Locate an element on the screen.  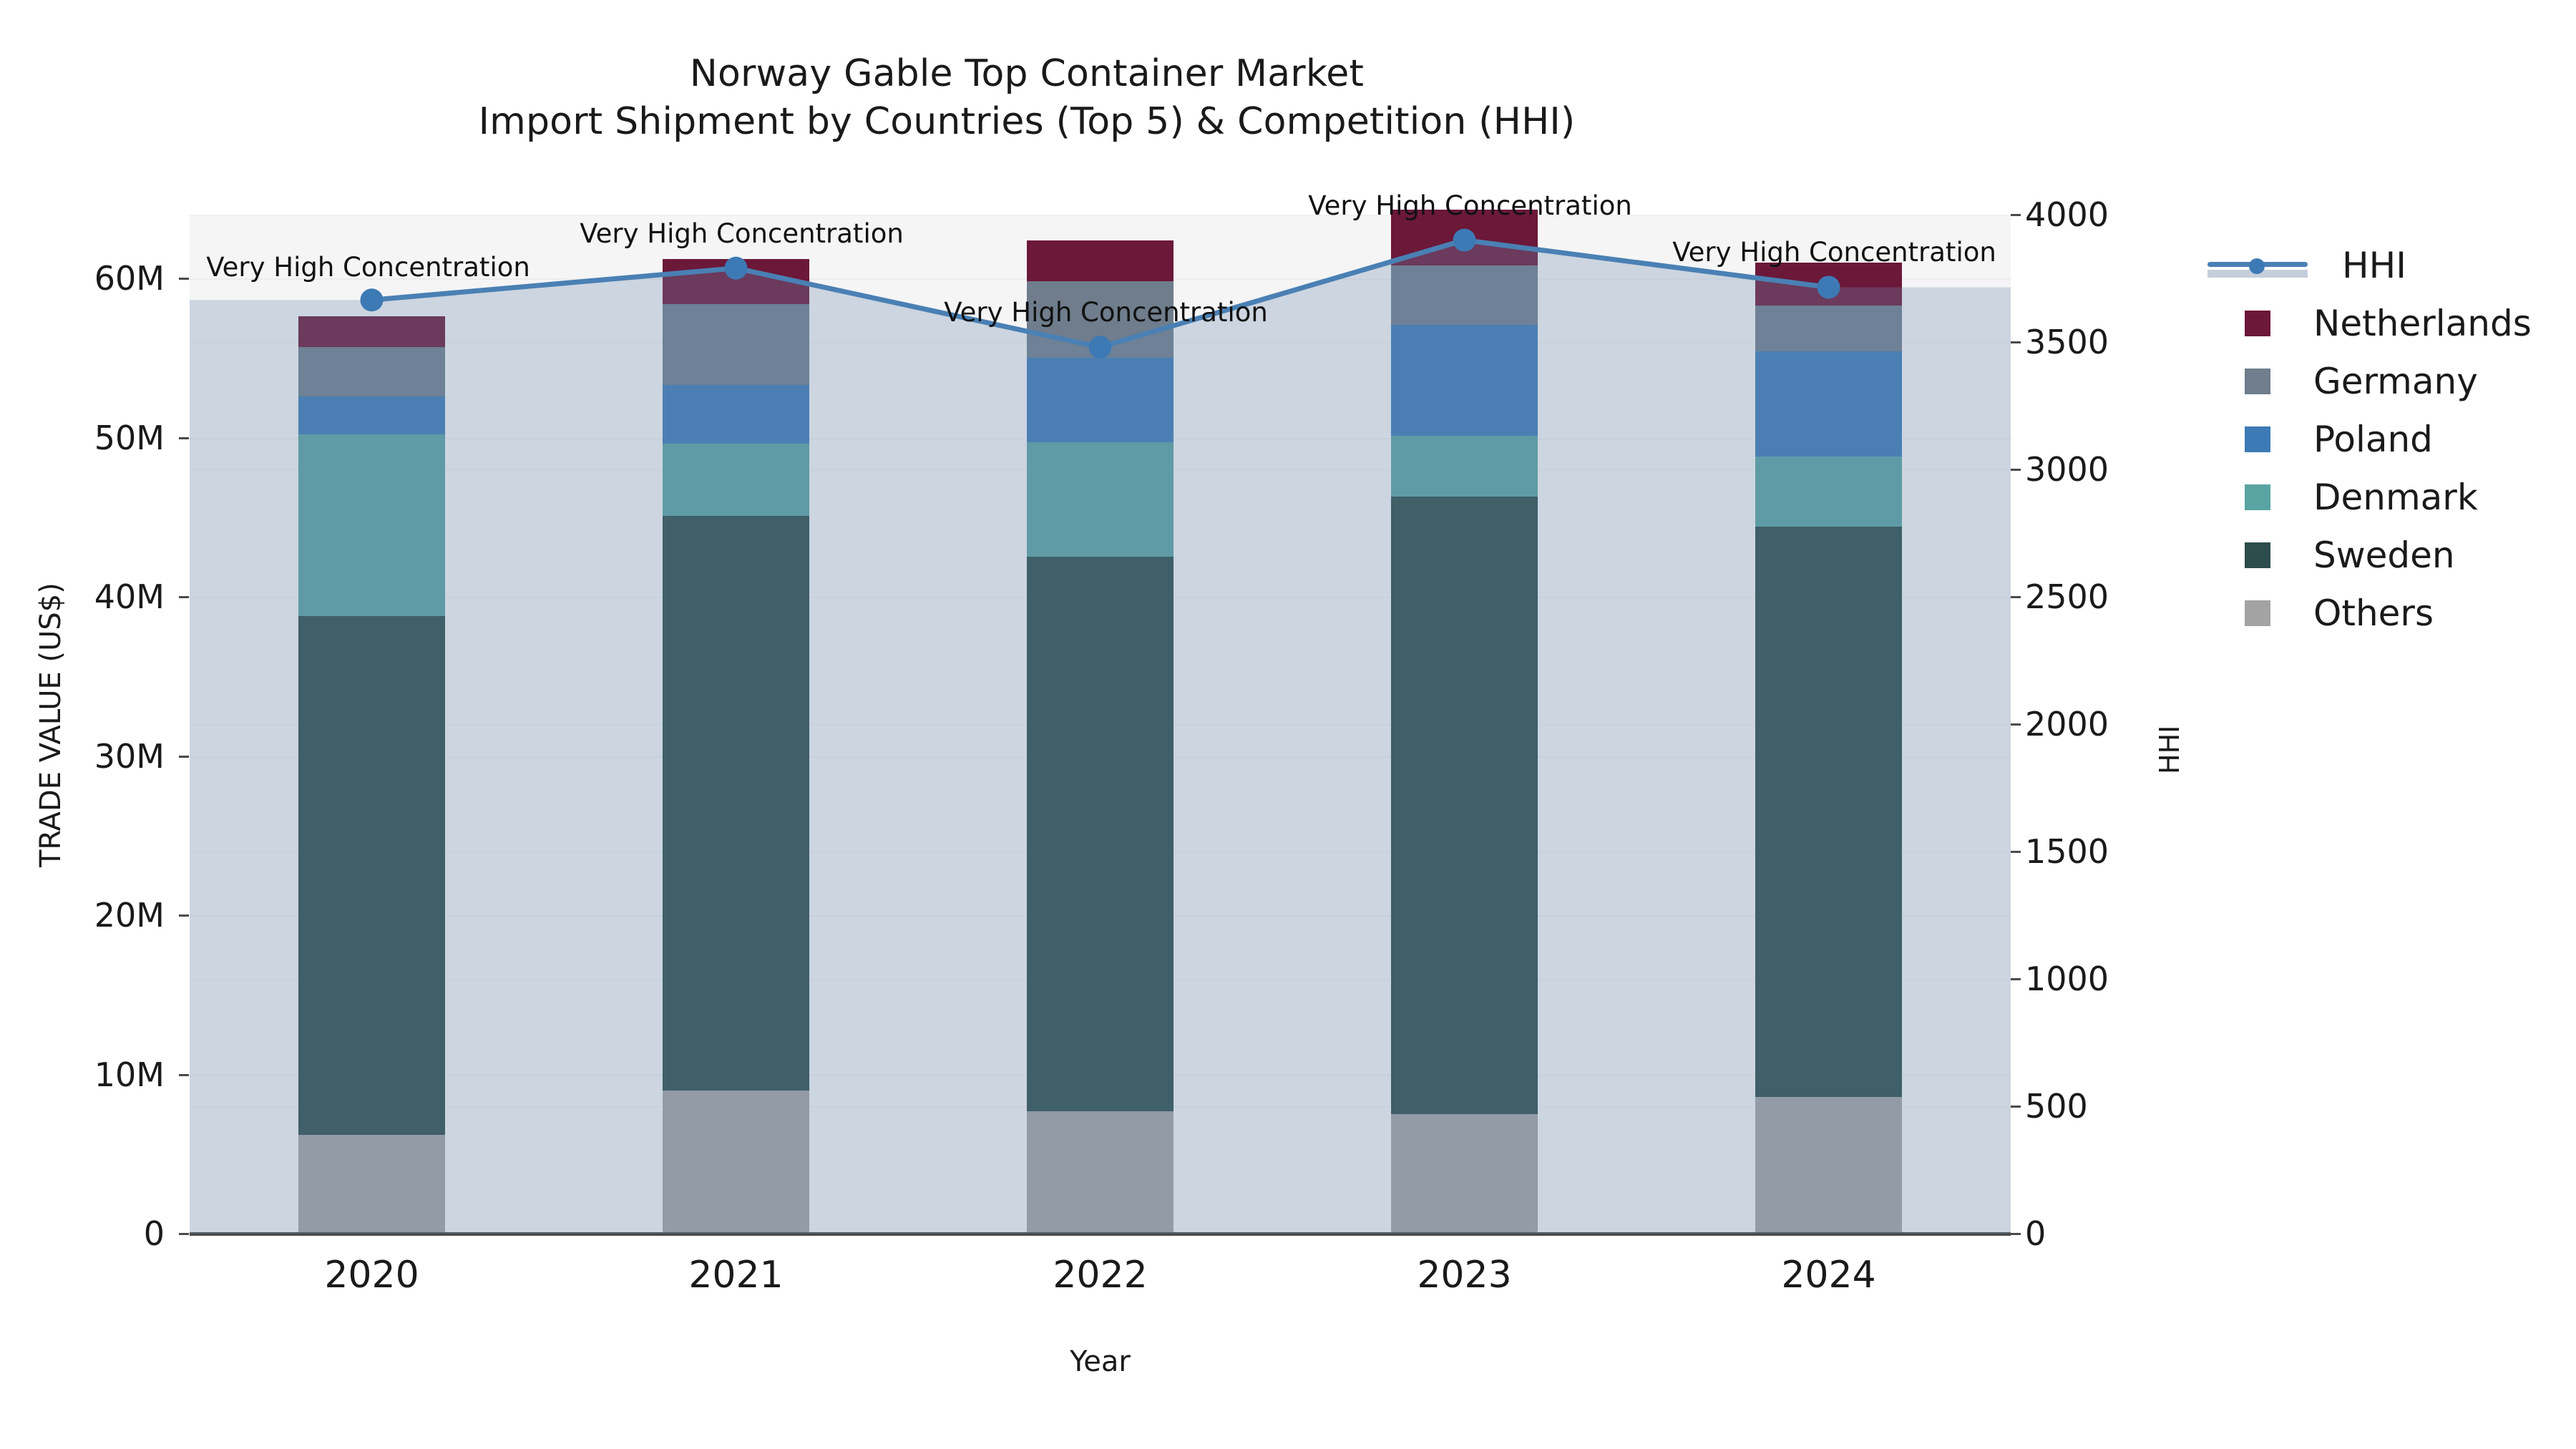
y-tick-label-left: 20M is located at coordinates (129, 915).